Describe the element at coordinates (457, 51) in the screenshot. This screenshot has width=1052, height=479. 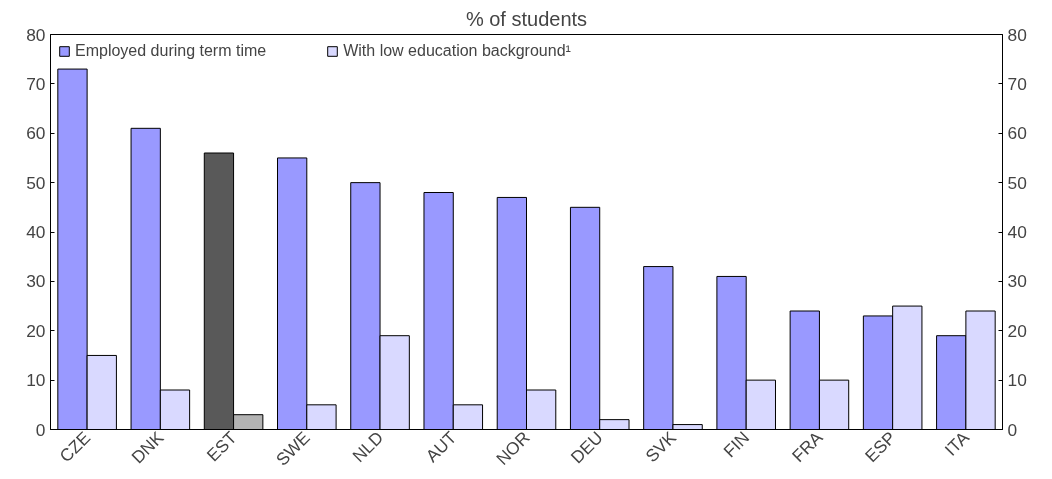
I see `legend-label: With low education background¹` at that location.